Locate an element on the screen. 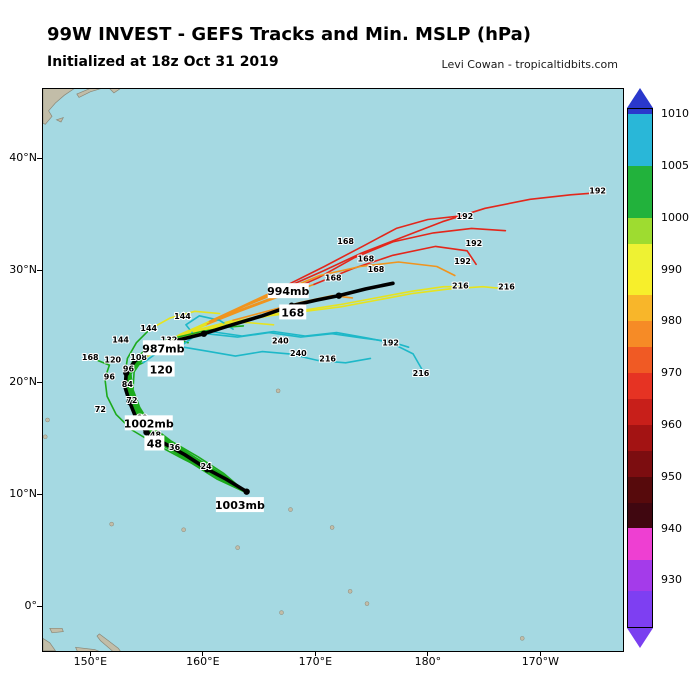 The height and width of the screenshot is (700, 700). lat-tick-label: 20°N is located at coordinates (23, 381).